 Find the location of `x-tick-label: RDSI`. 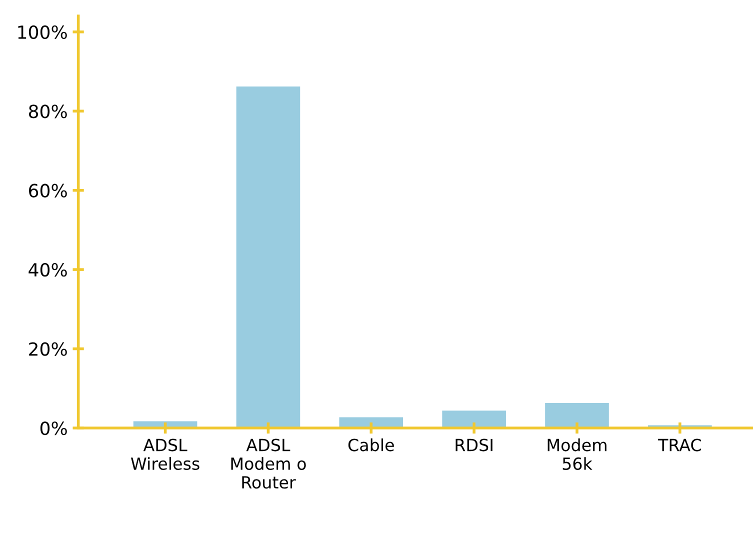

x-tick-label: RDSI is located at coordinates (474, 445).